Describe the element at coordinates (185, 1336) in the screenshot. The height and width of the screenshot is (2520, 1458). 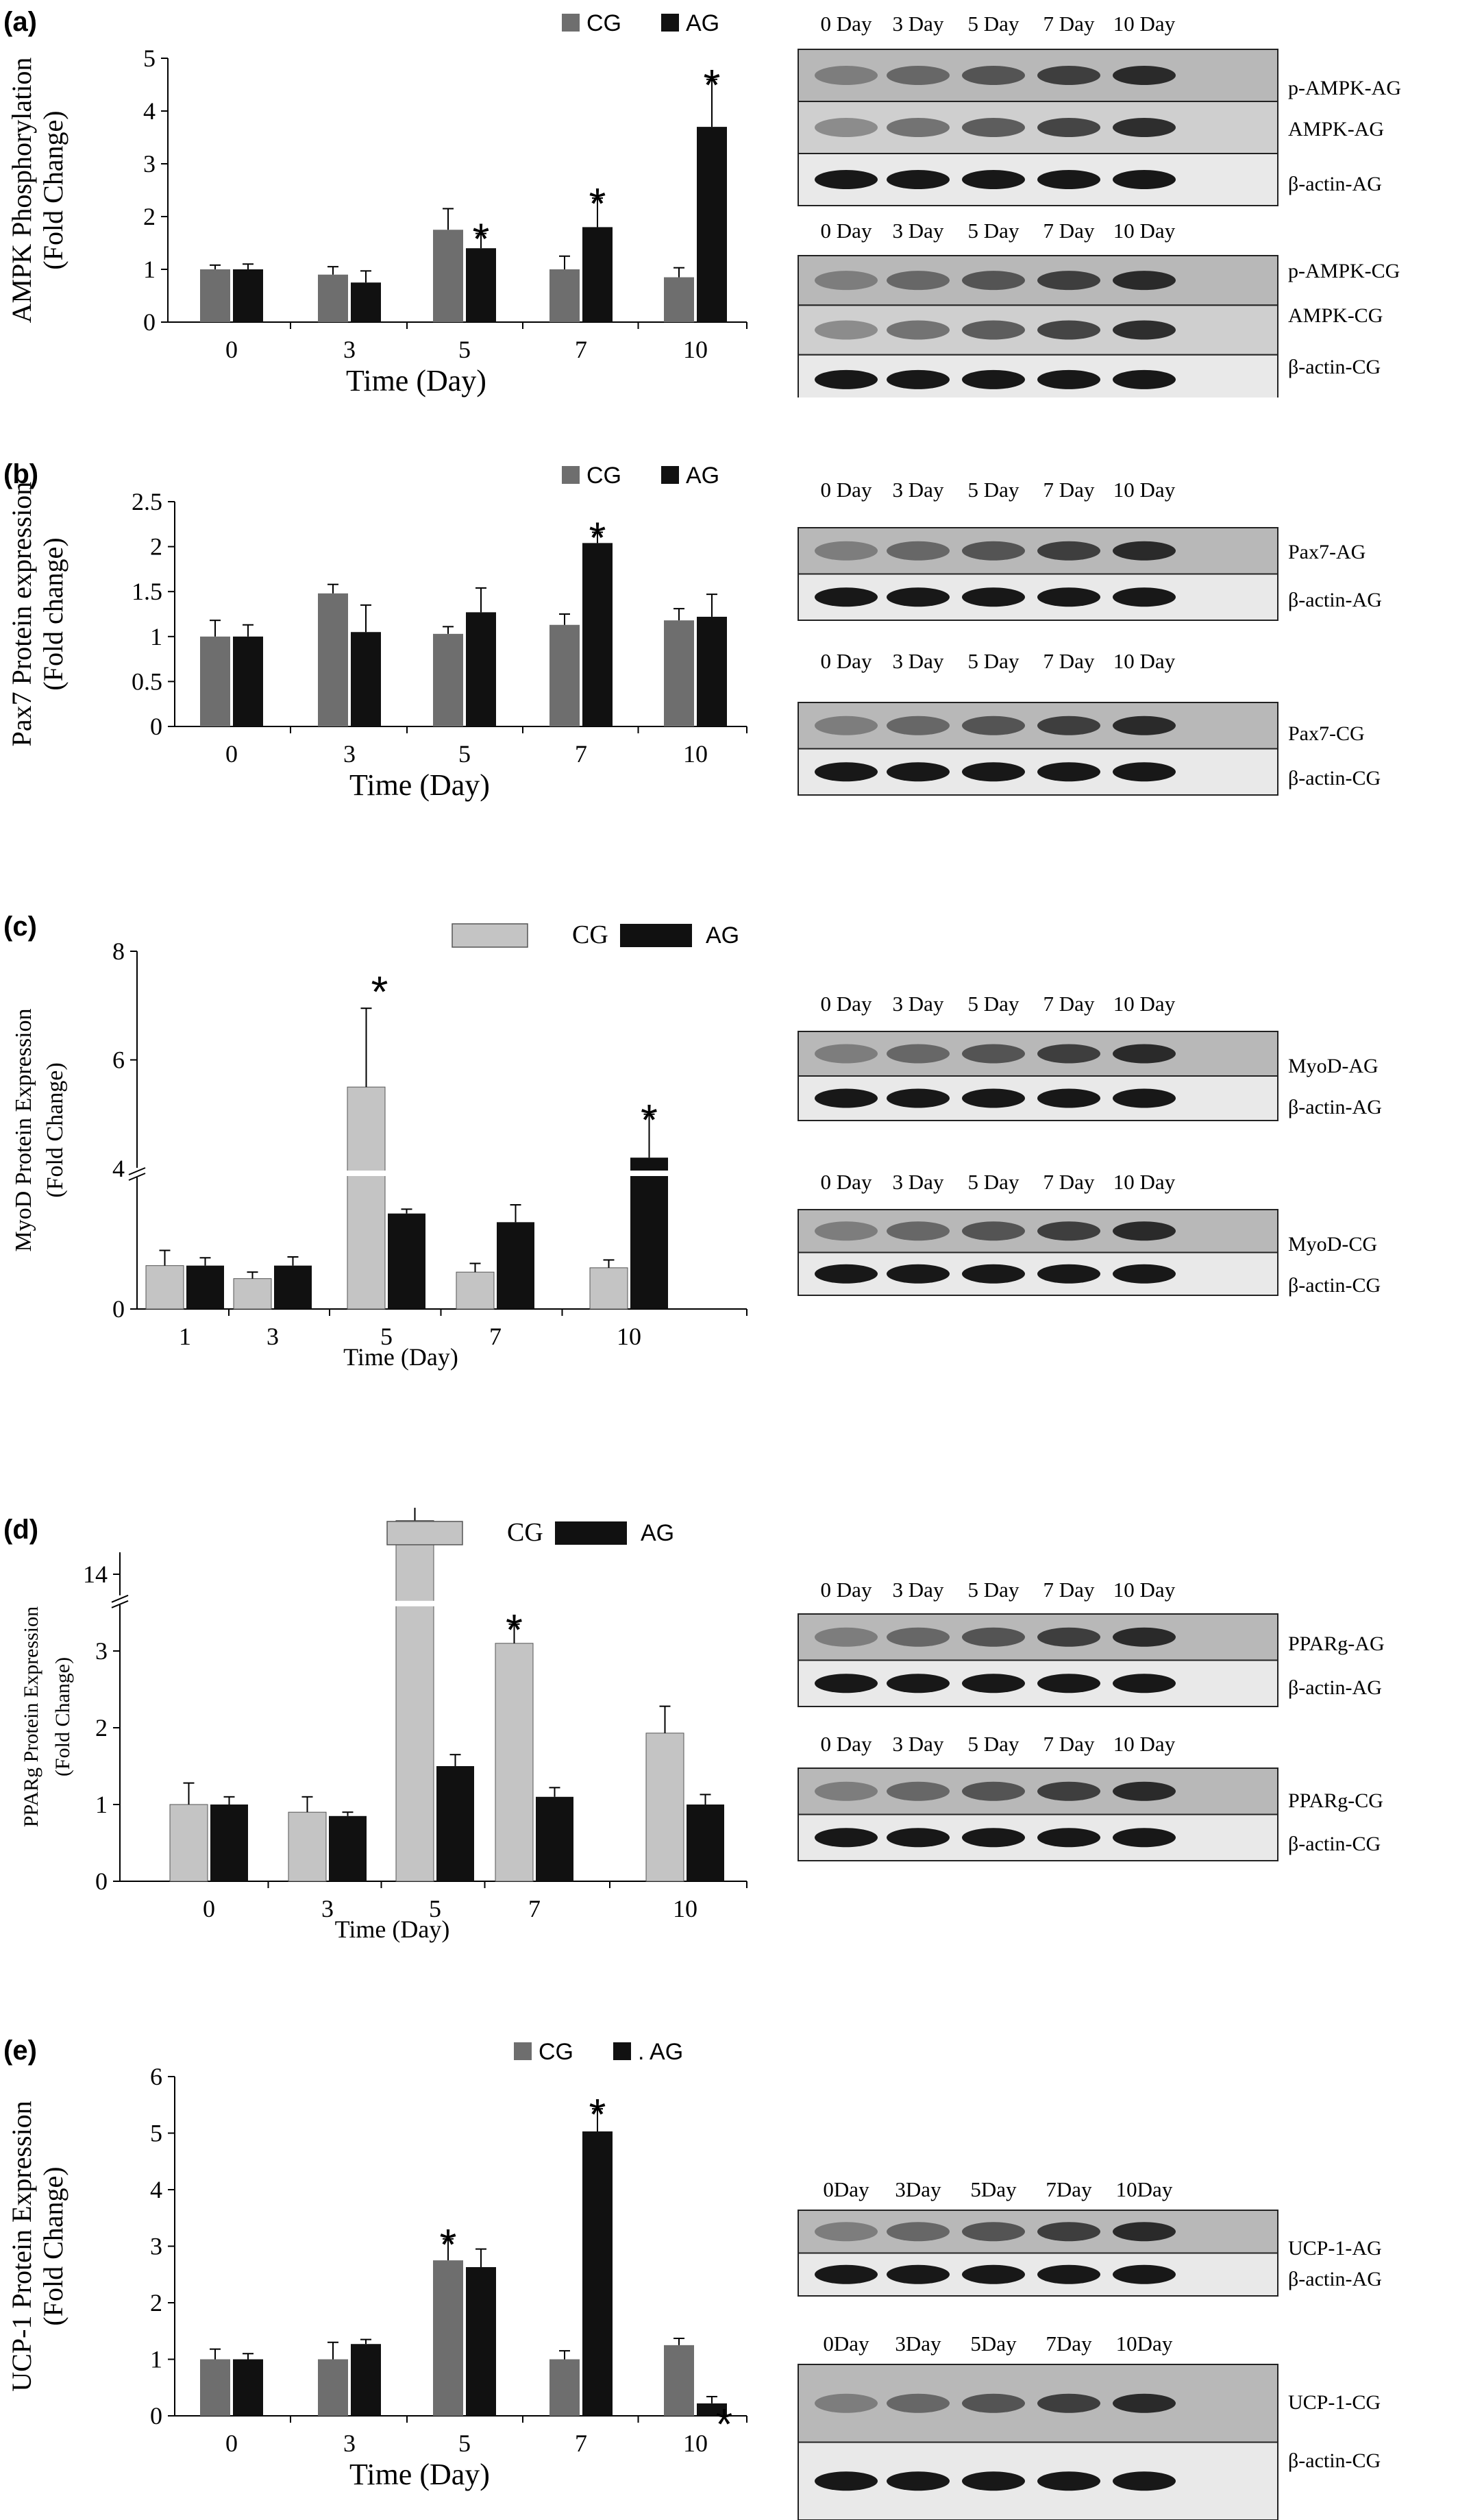
I see `x-tick-label: 1` at that location.